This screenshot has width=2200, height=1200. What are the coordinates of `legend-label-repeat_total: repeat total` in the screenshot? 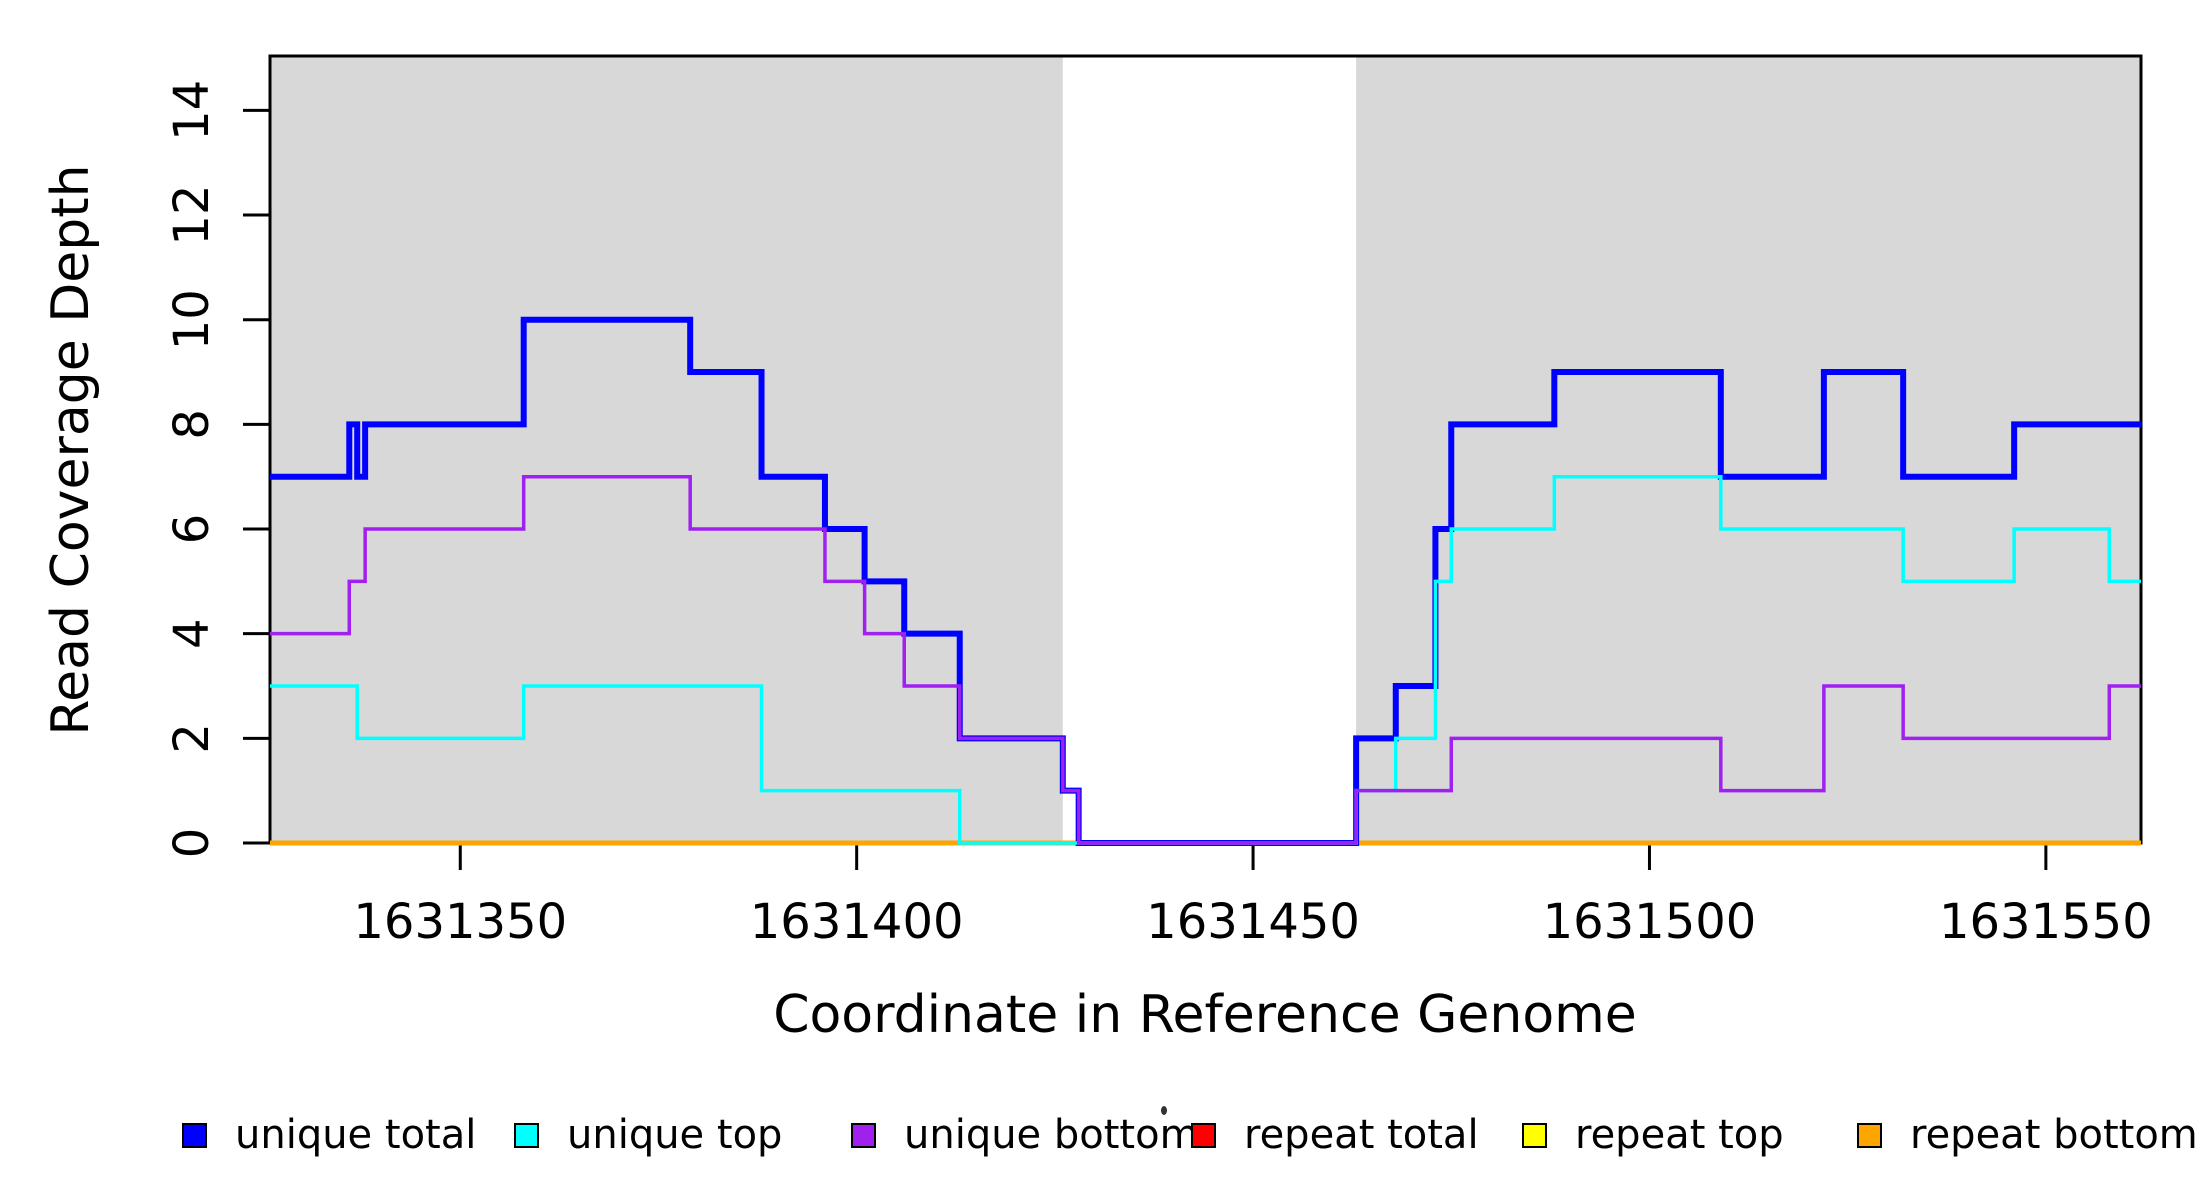 It's located at (1361, 1135).